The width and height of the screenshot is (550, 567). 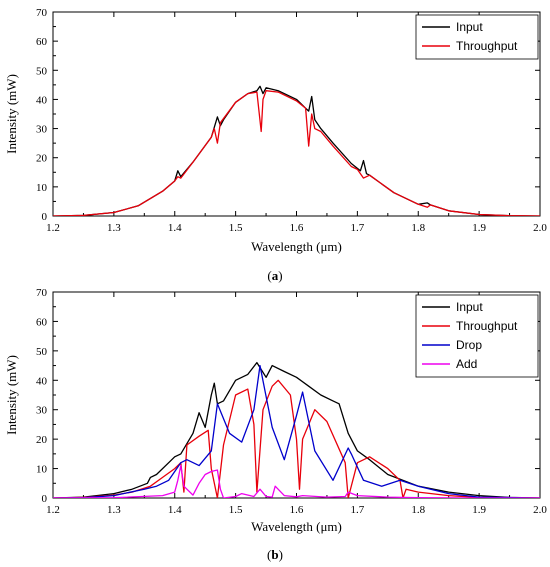 What do you see at coordinates (477, 336) in the screenshot?
I see `legend: Input Throughput Drop Add` at bounding box center [477, 336].